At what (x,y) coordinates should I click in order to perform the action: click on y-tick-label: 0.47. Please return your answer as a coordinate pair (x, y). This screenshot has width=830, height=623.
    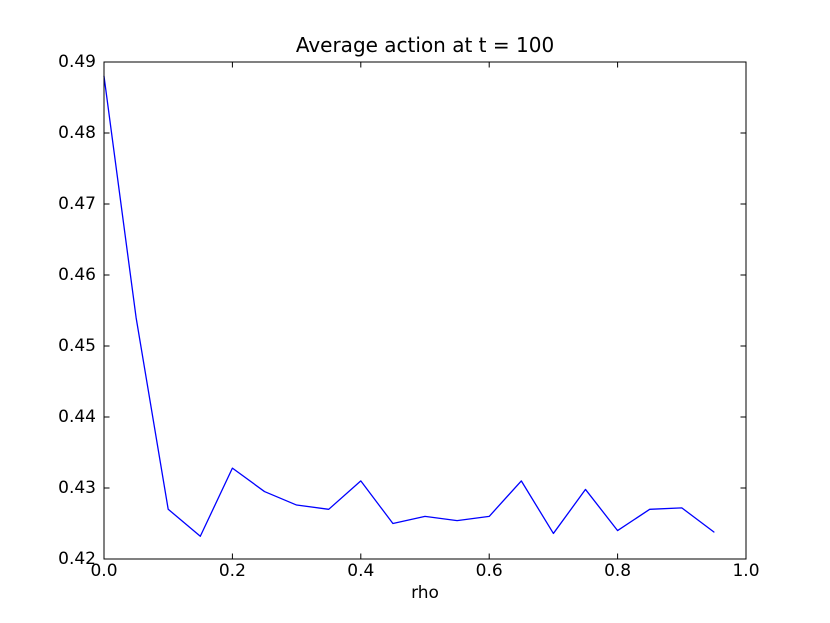
    Looking at the image, I should click on (77, 203).